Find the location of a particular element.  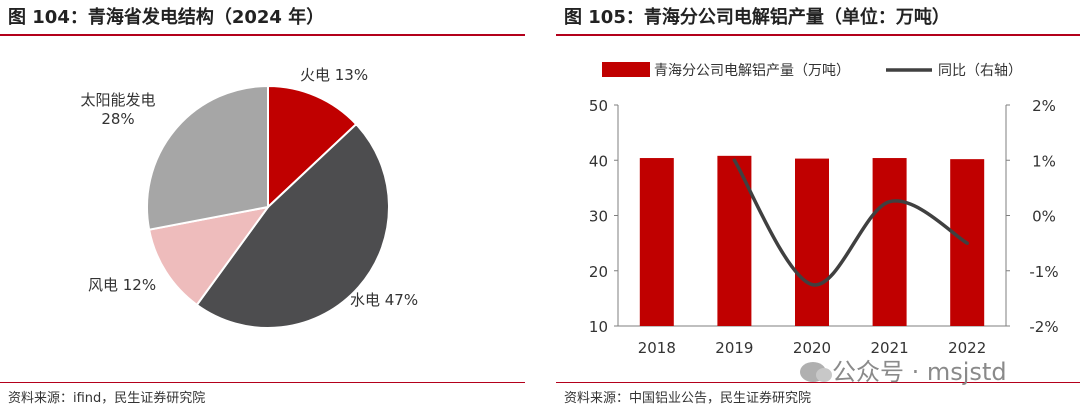

legend-bar-swatch is located at coordinates (626, 69).